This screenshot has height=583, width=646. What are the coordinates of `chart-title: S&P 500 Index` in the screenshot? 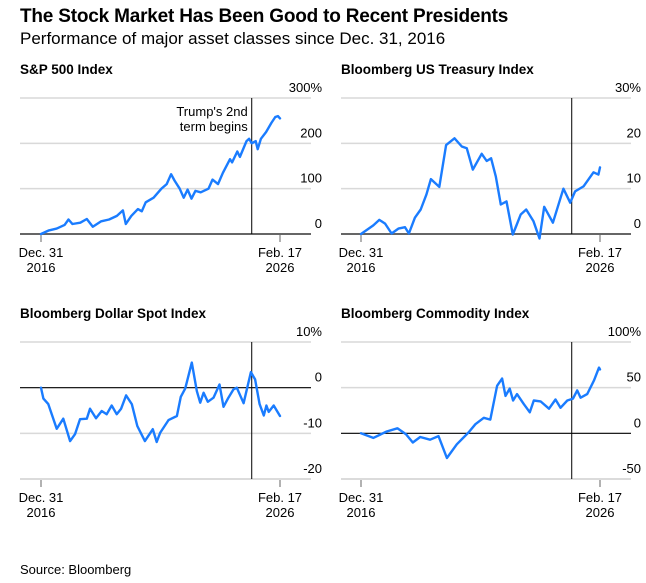 It's located at (66, 69).